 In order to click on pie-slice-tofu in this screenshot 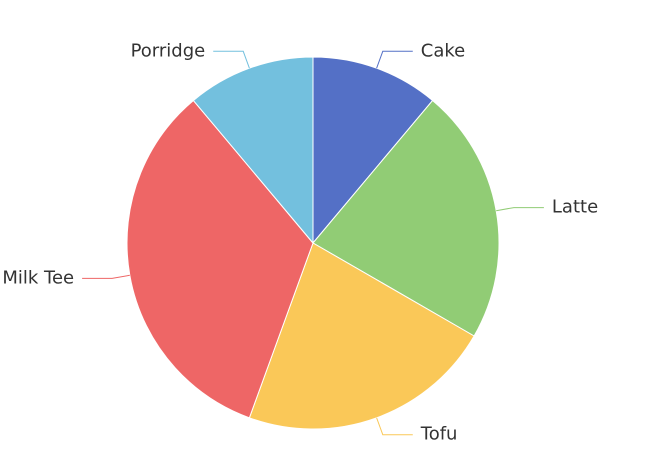, I will do `click(361, 336)`.